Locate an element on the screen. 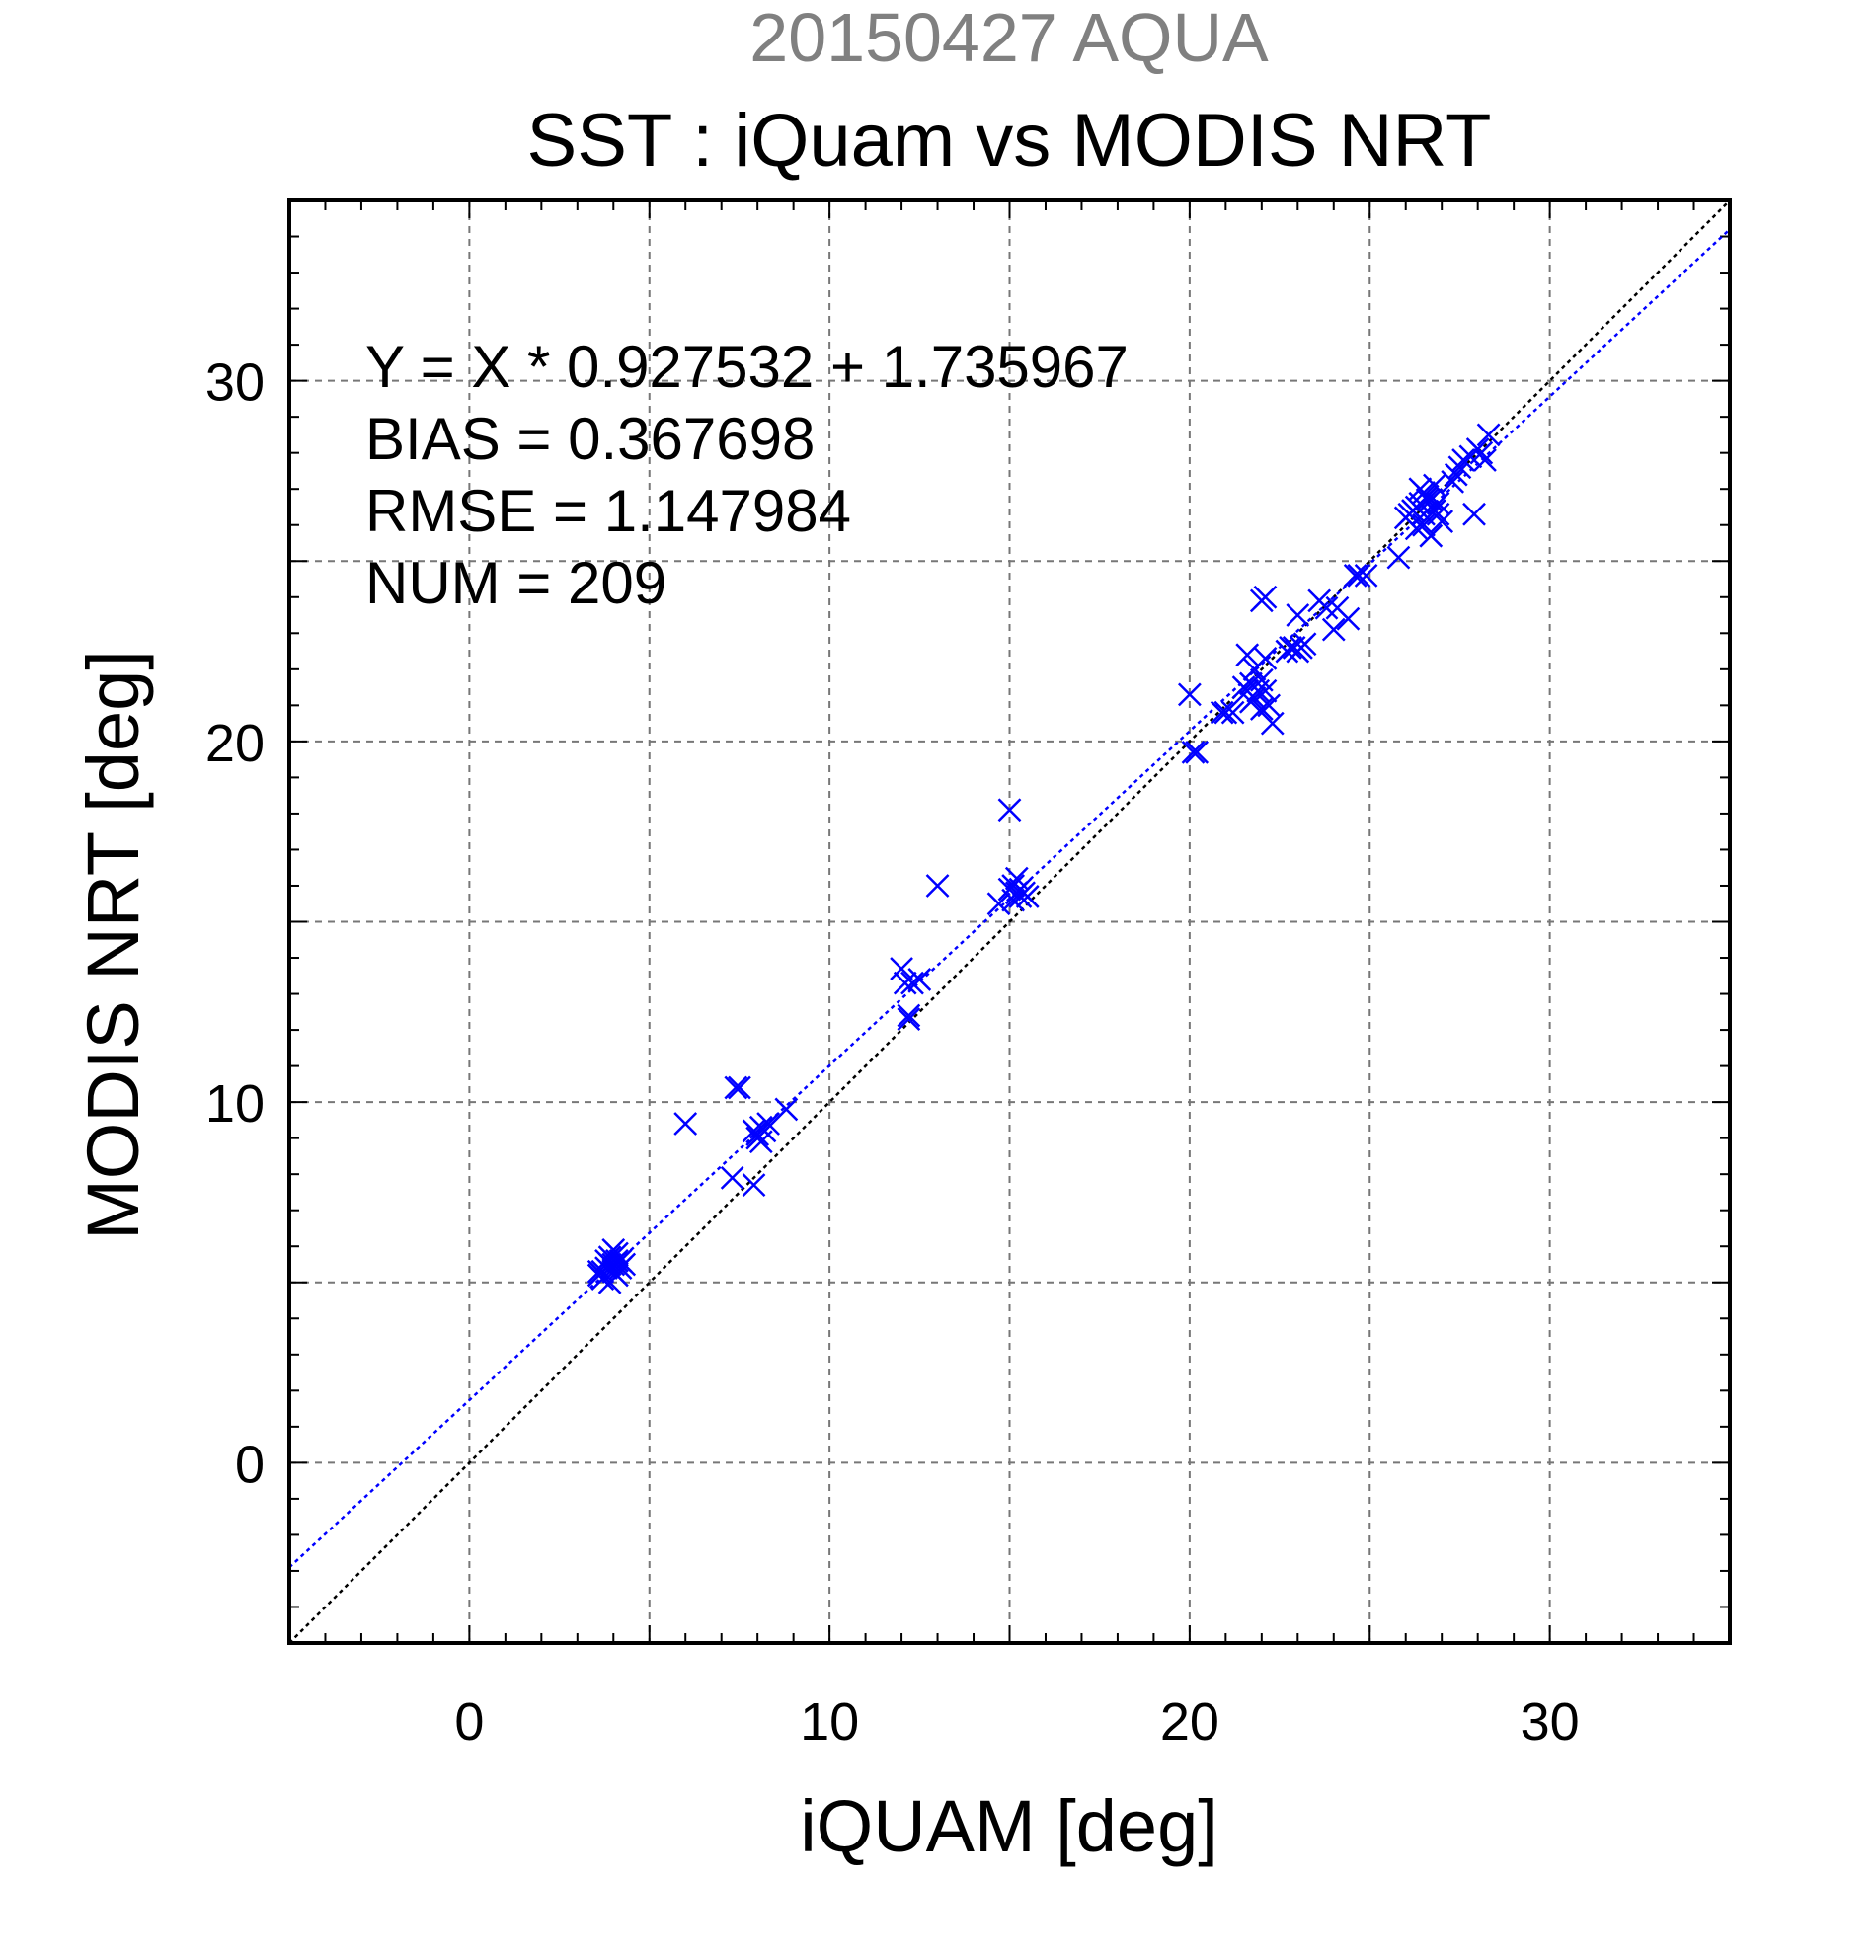 The image size is (1876, 1960). y-tick-label: 0 is located at coordinates (250, 1464).